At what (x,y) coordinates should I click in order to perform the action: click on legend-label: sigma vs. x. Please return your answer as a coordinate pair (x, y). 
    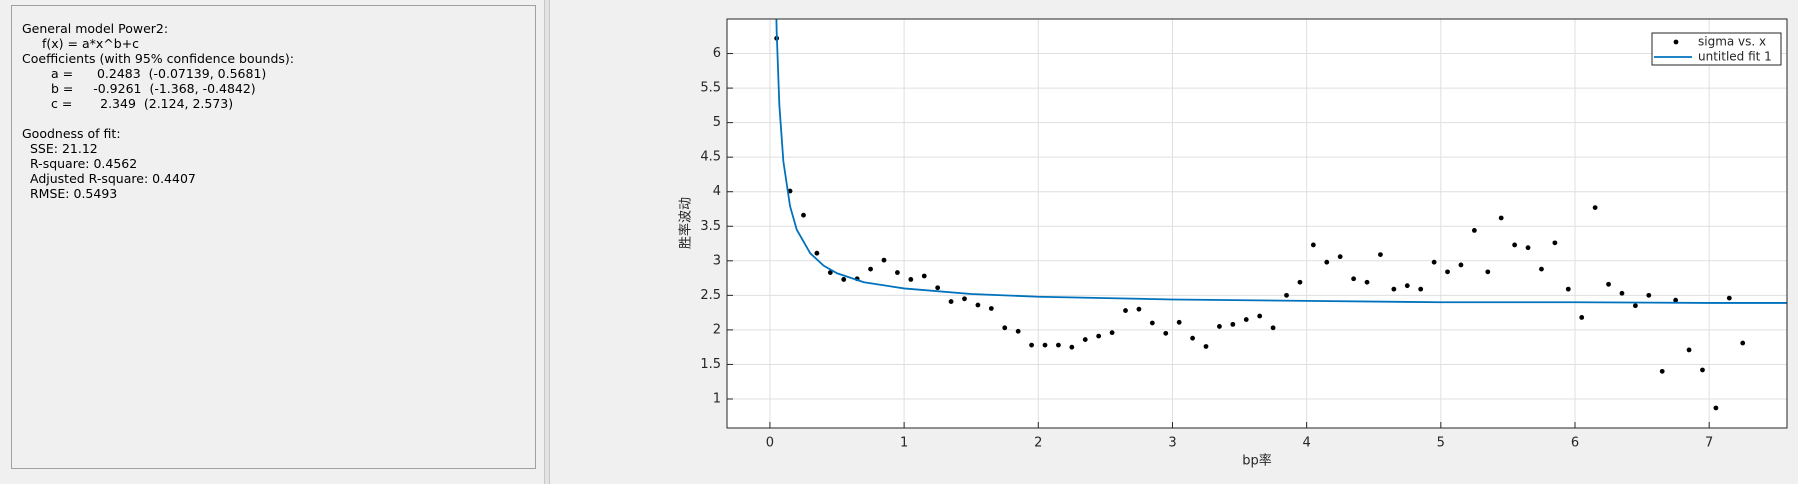
    Looking at the image, I should click on (1732, 42).